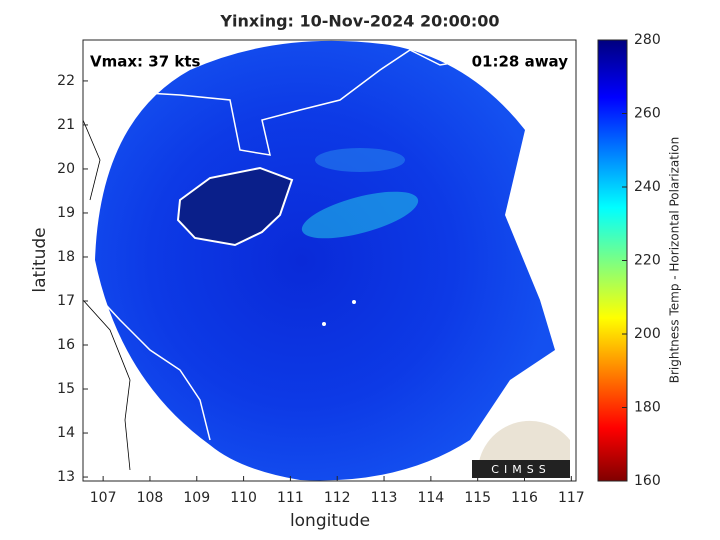 This screenshot has width=720, height=540. What do you see at coordinates (430, 498) in the screenshot?
I see `x-tick-label: 114` at bounding box center [430, 498].